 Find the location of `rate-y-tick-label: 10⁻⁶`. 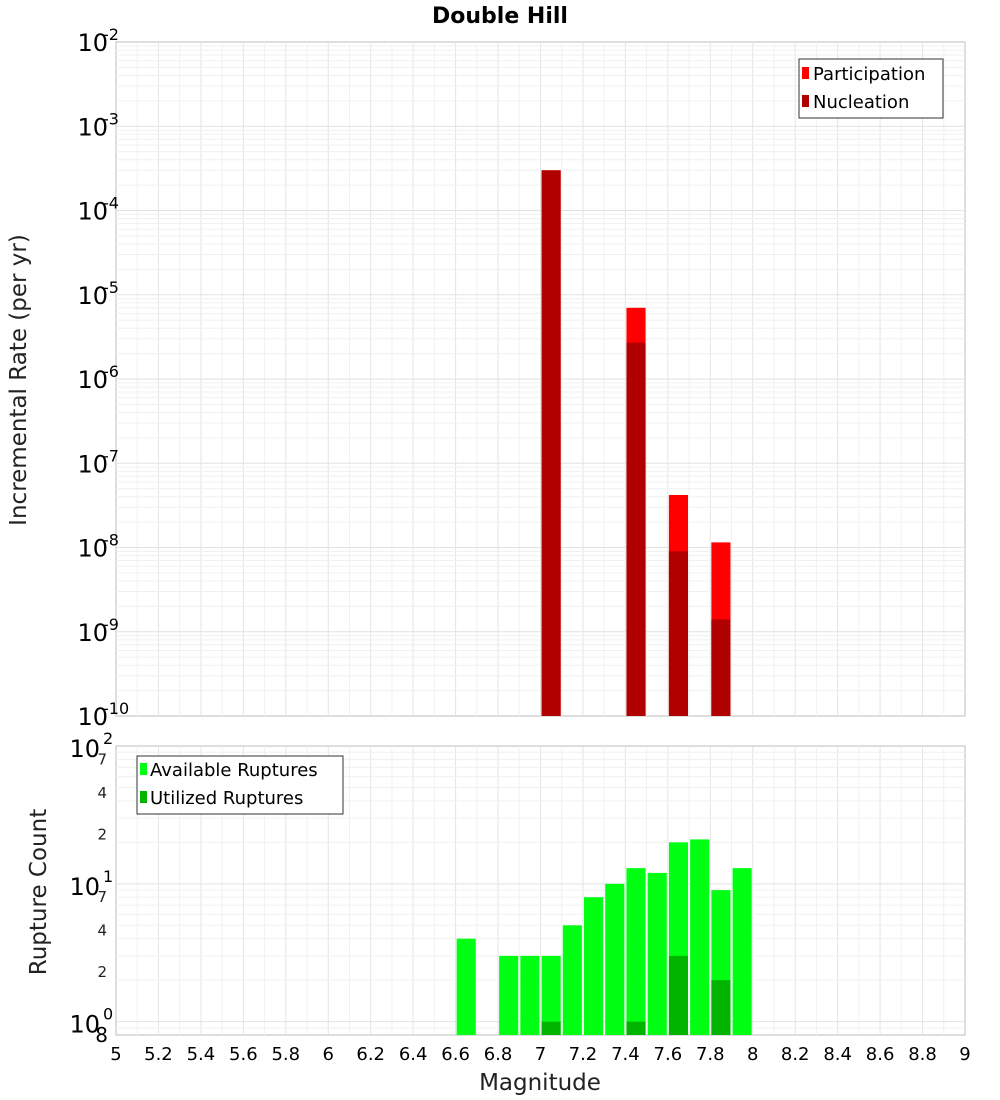

rate-y-tick-label: 10⁻⁶ is located at coordinates (98, 378).